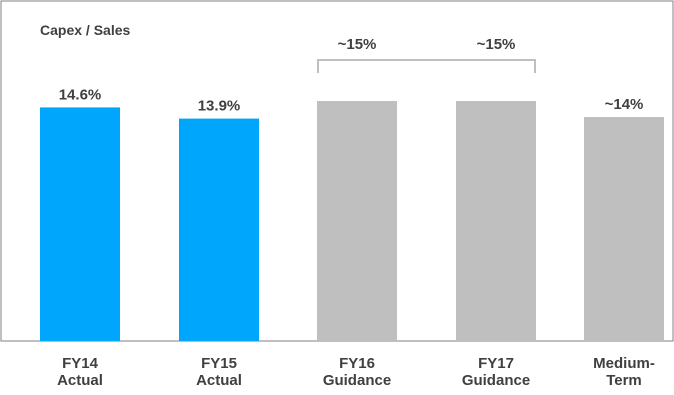 This screenshot has height=395, width=674. Describe the element at coordinates (426, 54) in the screenshot. I see `guidance-bracket-group: ~15% ~15%` at that location.